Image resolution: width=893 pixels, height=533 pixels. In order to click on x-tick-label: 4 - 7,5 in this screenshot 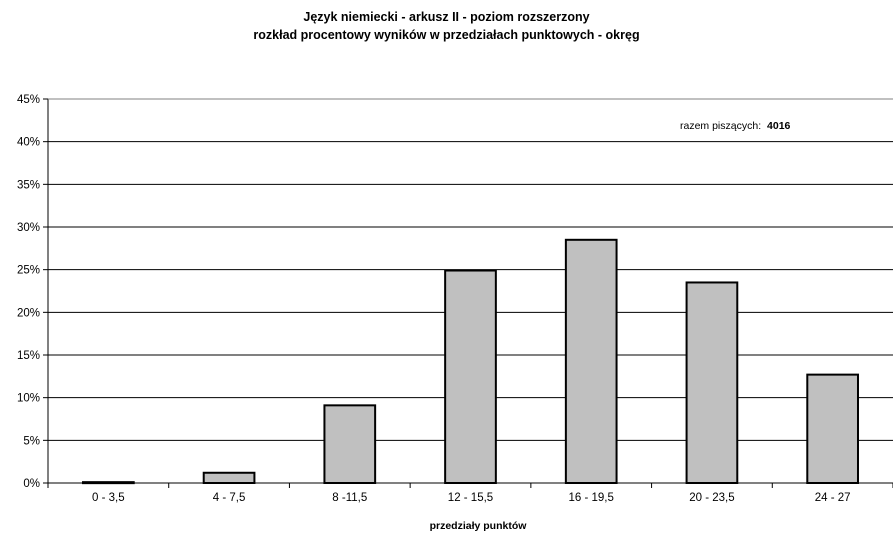, I will do `click(229, 498)`.